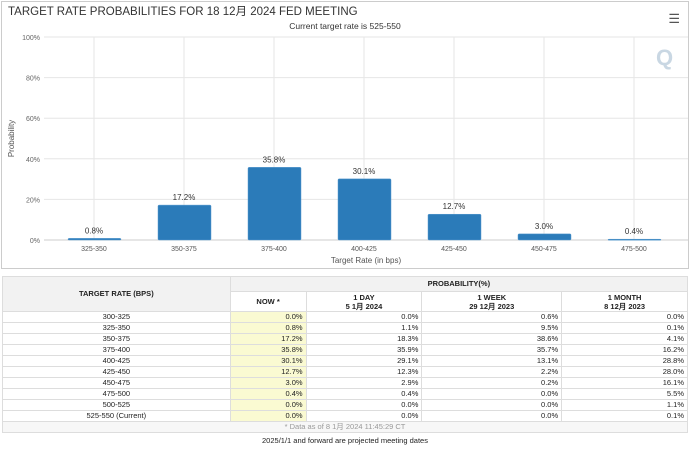  I want to click on column-header: 1 WEEK 29 12月 2023, so click(492, 301).